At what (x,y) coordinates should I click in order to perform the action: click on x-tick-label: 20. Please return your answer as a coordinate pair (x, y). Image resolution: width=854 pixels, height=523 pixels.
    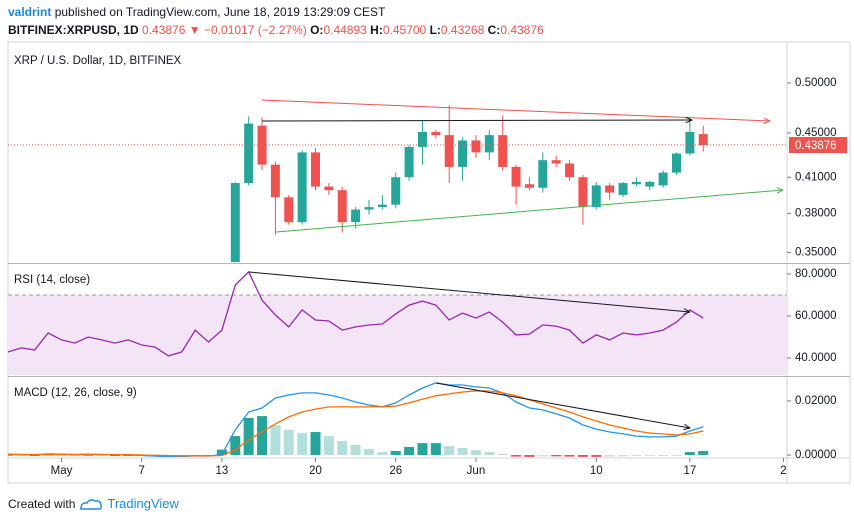
    Looking at the image, I should click on (315, 471).